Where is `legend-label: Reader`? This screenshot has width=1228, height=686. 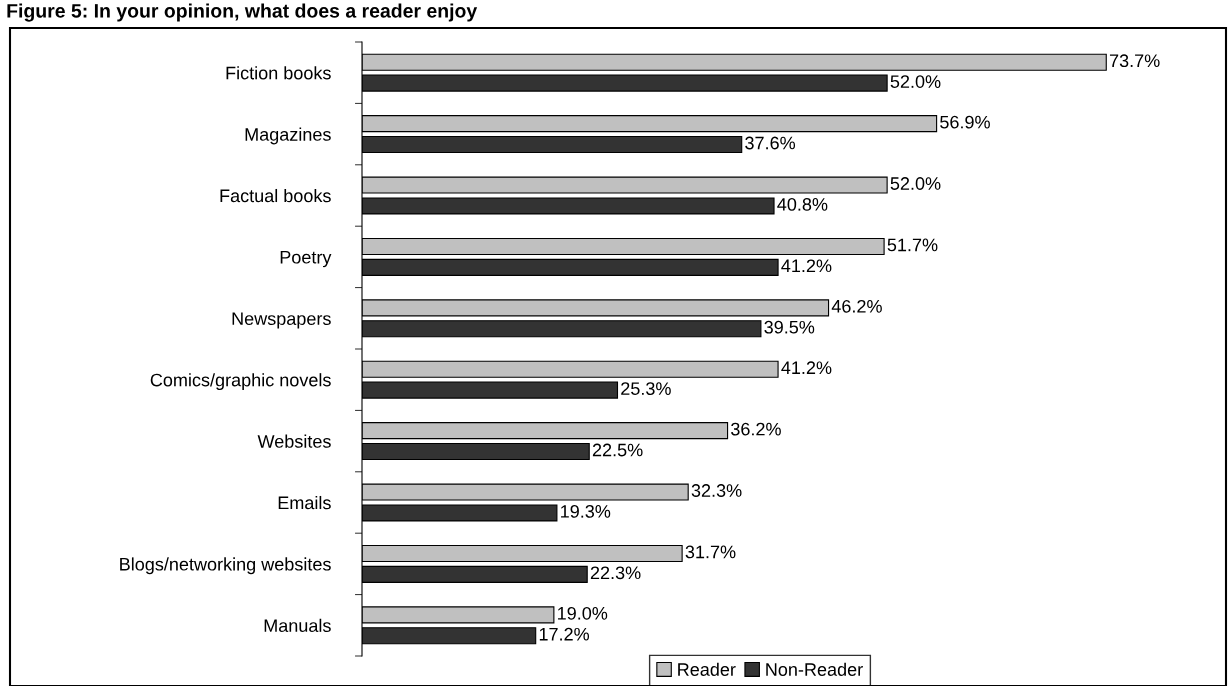
legend-label: Reader is located at coordinates (707, 669).